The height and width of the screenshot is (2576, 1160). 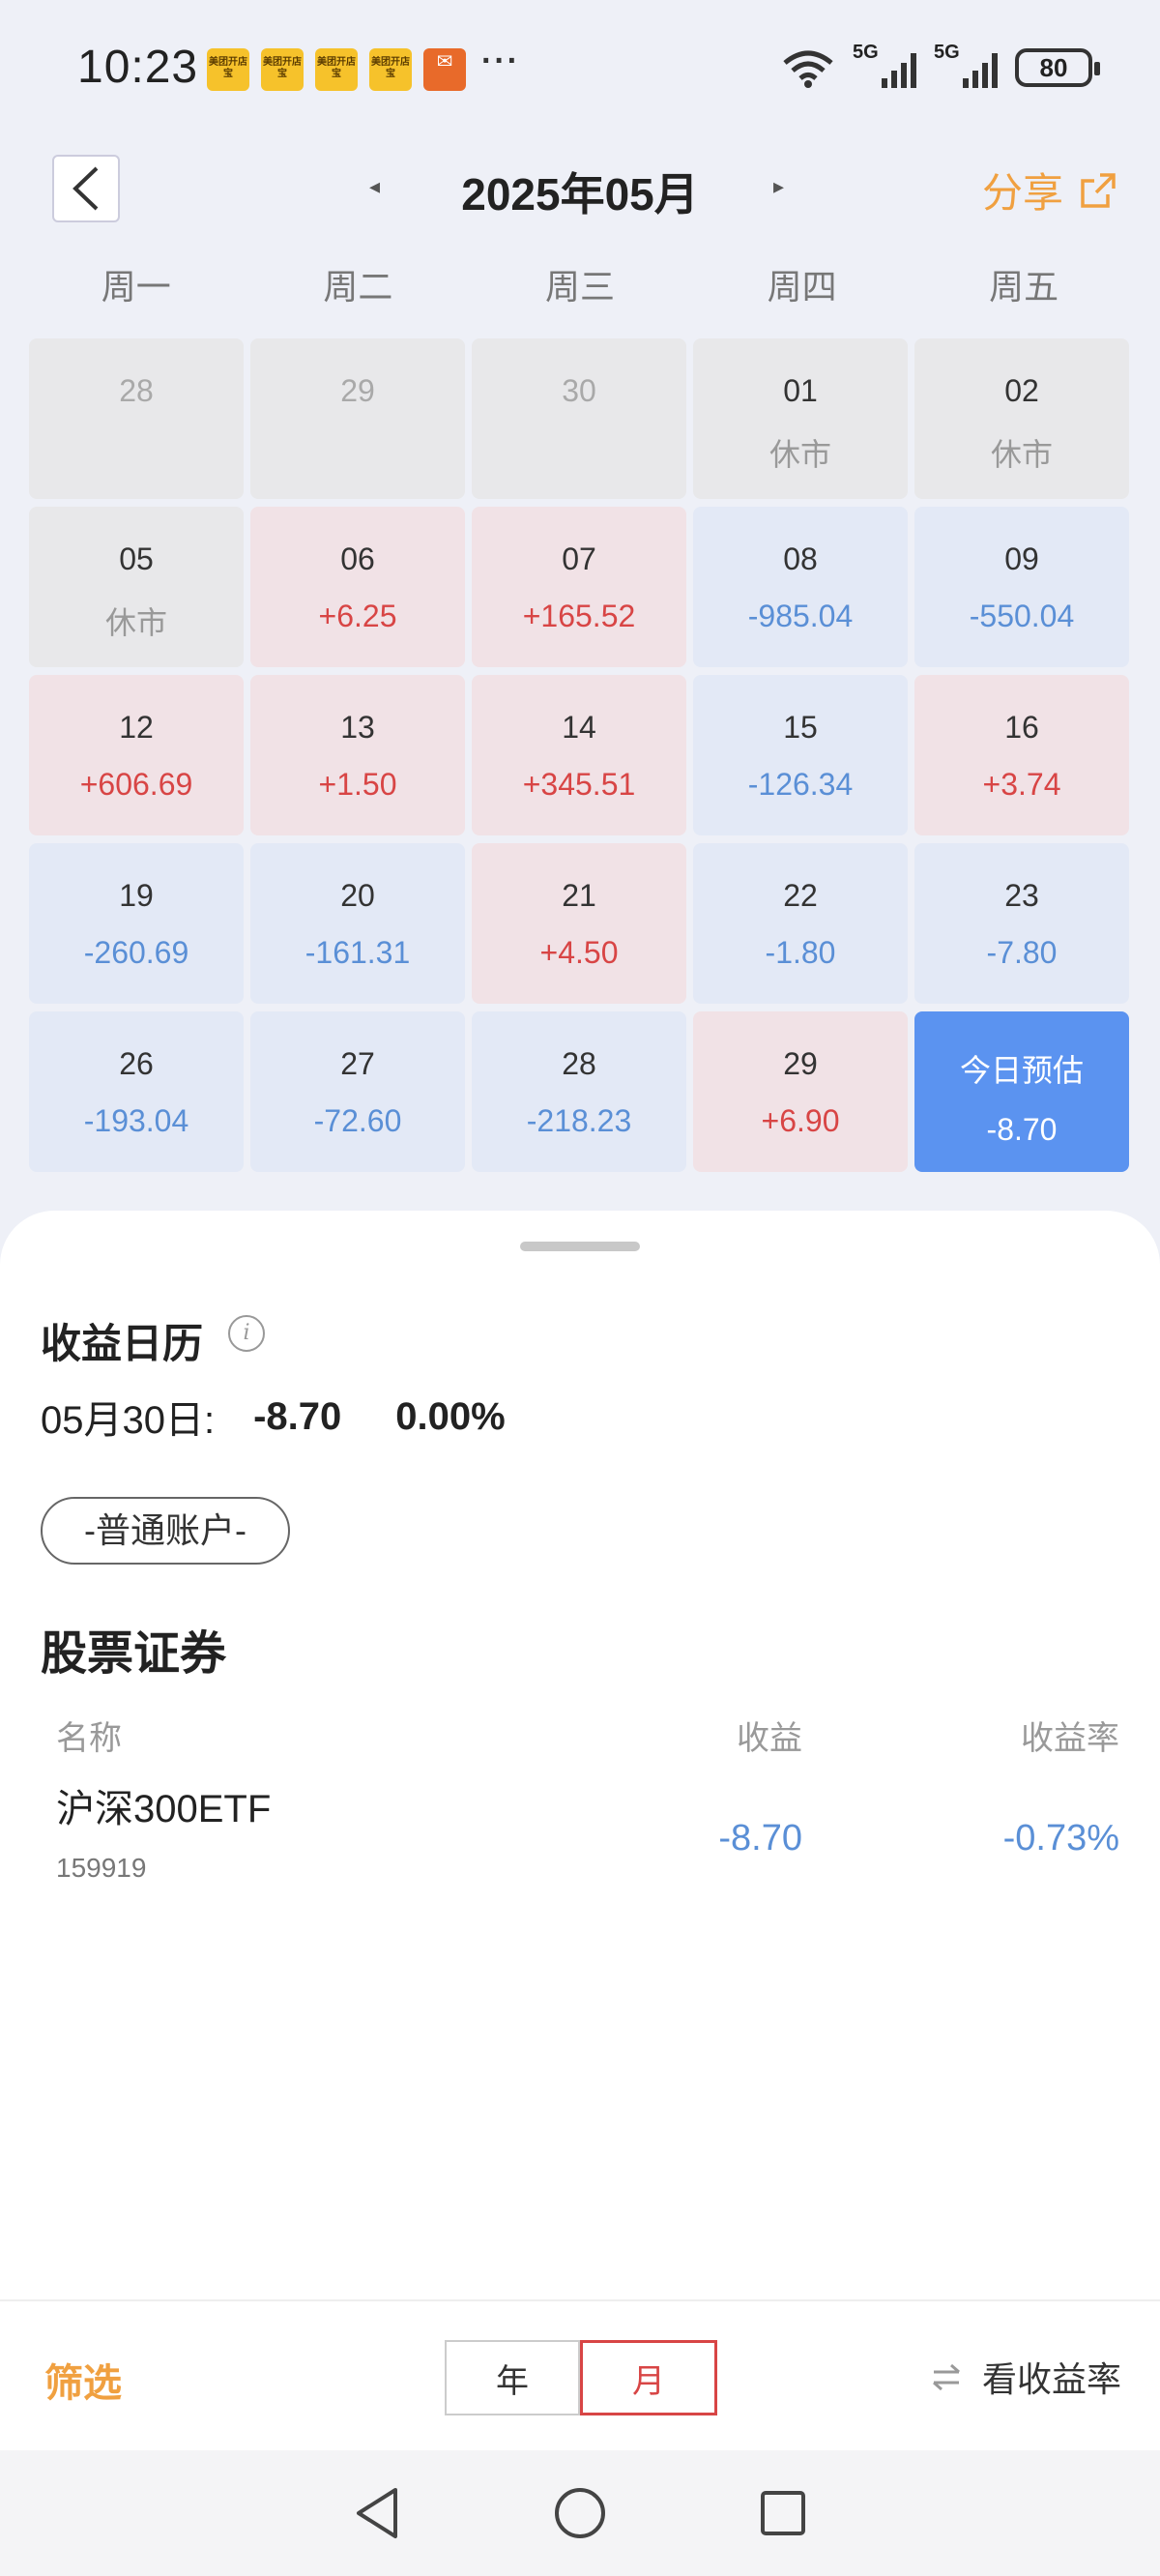 What do you see at coordinates (444, 69) in the screenshot?
I see `red-envelope-icon: ✉` at bounding box center [444, 69].